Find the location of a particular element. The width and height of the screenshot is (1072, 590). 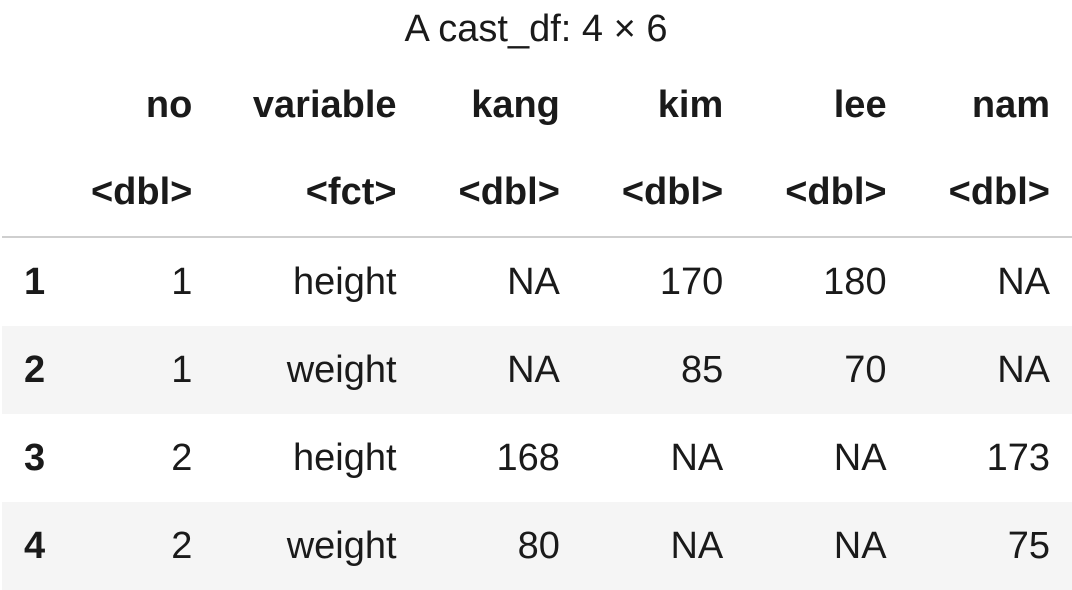

index-type is located at coordinates (36, 192).